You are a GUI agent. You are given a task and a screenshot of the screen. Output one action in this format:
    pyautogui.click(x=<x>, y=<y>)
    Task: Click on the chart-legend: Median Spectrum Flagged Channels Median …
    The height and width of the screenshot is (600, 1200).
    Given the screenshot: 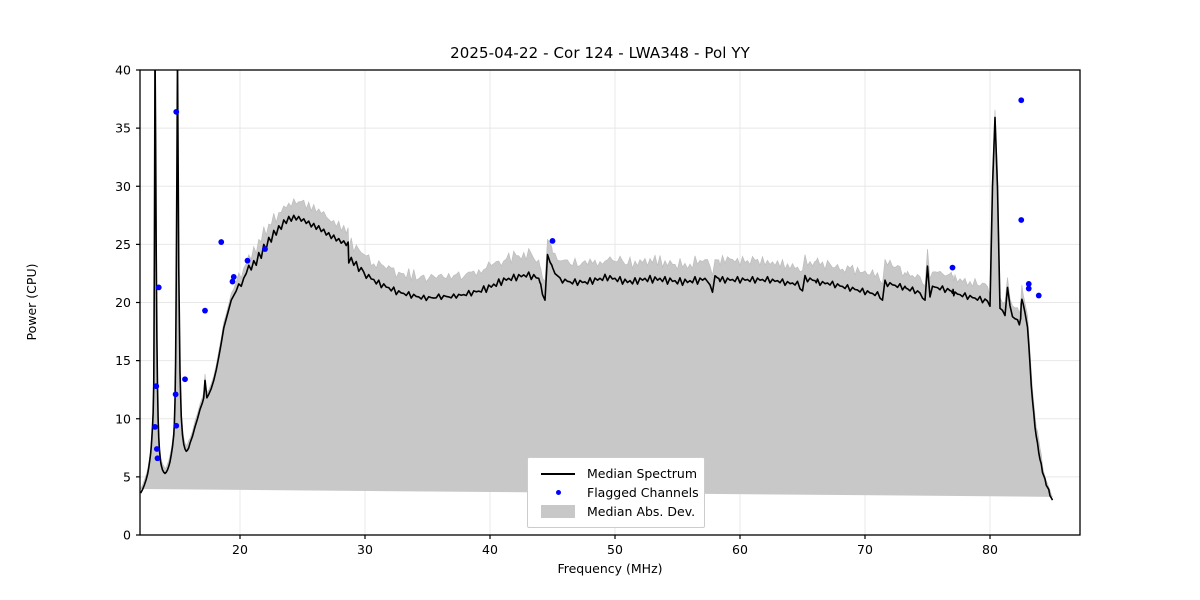 What is the action you would take?
    pyautogui.click(x=616, y=492)
    